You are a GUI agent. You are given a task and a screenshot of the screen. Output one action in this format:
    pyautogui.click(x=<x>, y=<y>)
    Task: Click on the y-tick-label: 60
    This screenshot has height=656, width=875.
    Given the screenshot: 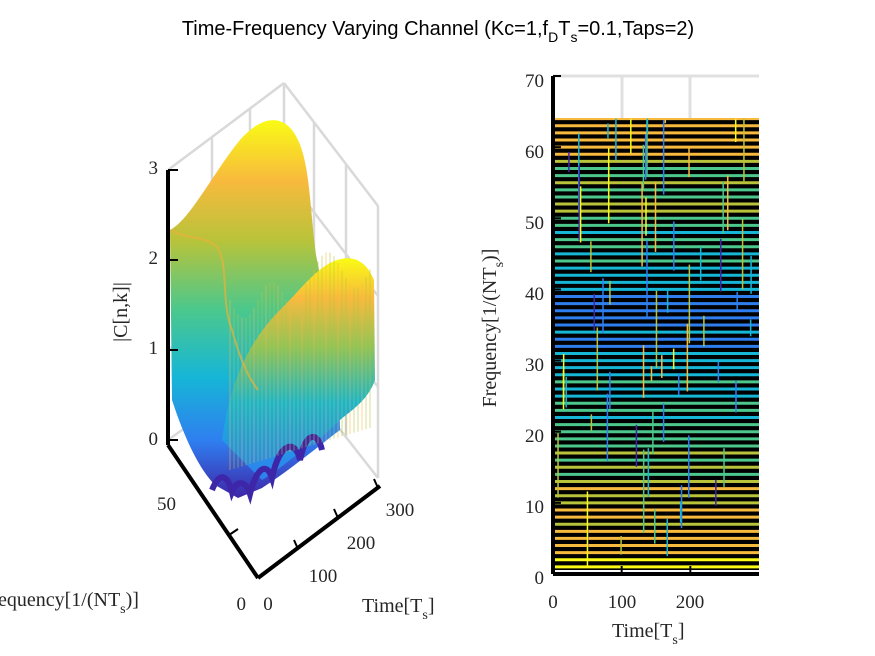 What is the action you would take?
    pyautogui.click(x=534, y=152)
    